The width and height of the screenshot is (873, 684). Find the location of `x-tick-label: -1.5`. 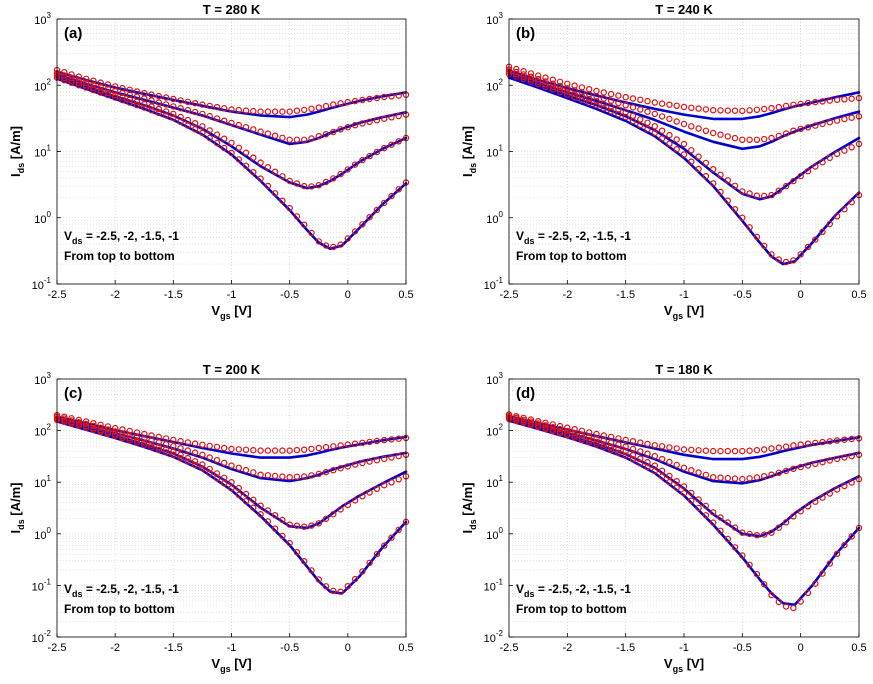

x-tick-label: -1.5 is located at coordinates (625, 648).